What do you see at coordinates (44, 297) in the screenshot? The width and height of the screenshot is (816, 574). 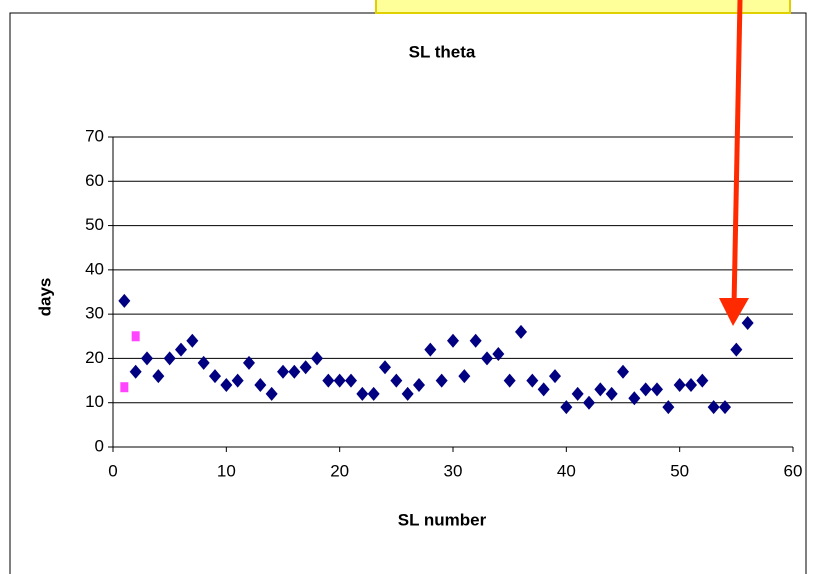 I see `y-axis-label: days` at bounding box center [44, 297].